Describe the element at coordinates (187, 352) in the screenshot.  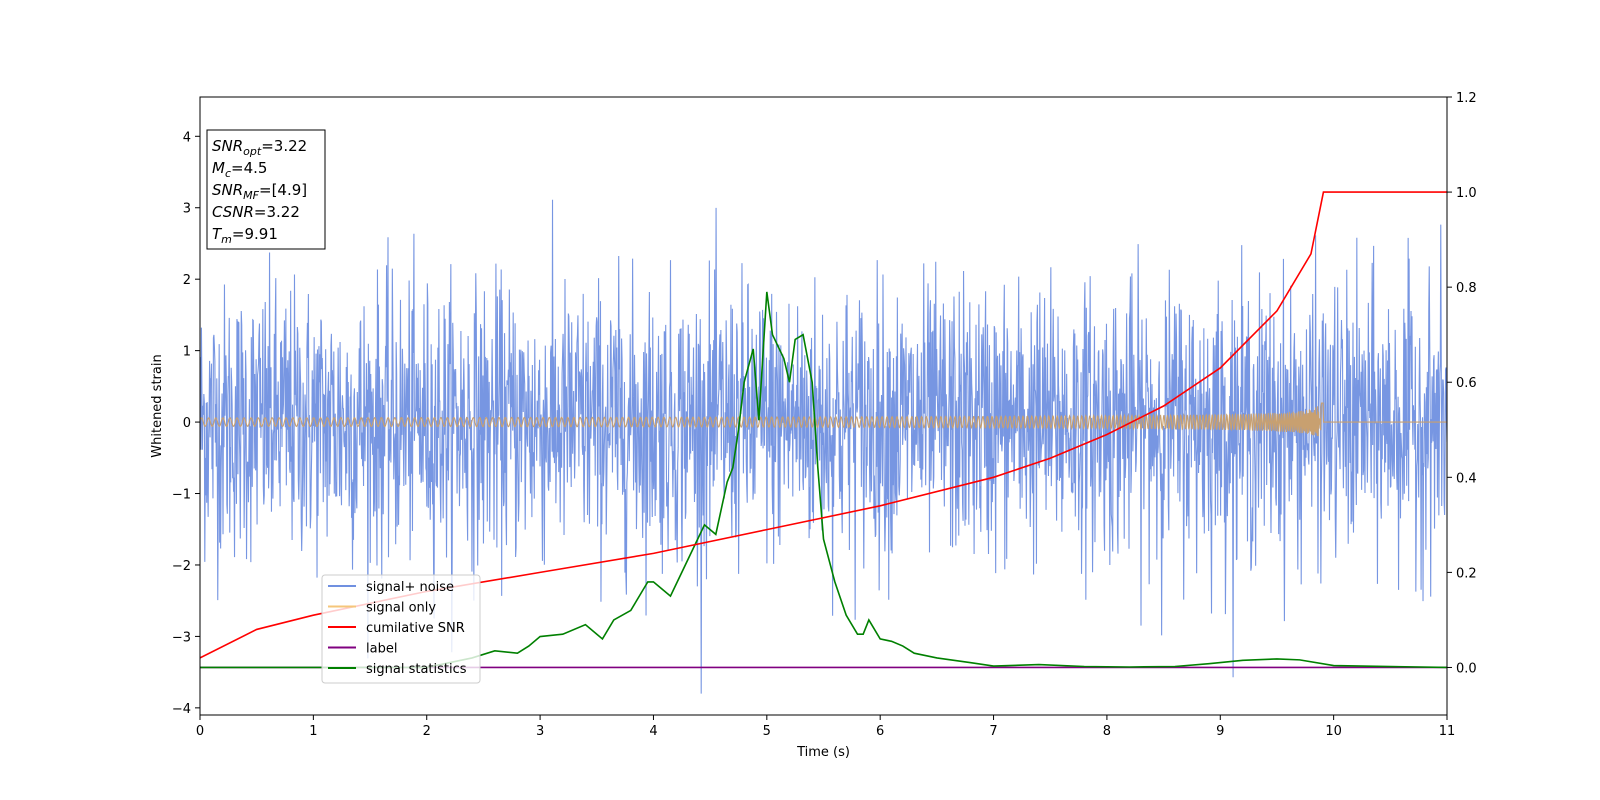
I see `y-left-tick-label: 1` at that location.